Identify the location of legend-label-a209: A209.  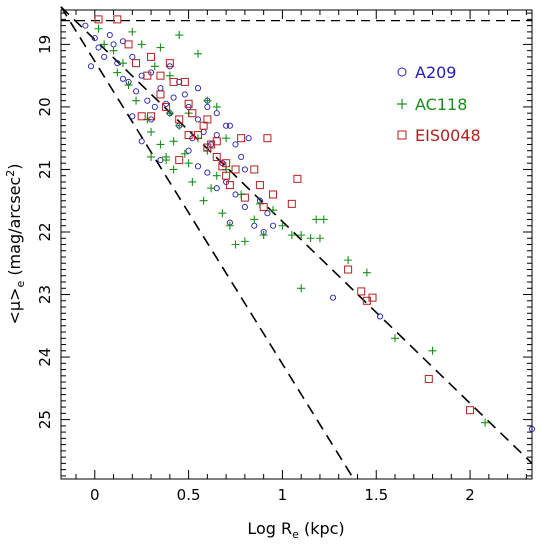
(435, 72).